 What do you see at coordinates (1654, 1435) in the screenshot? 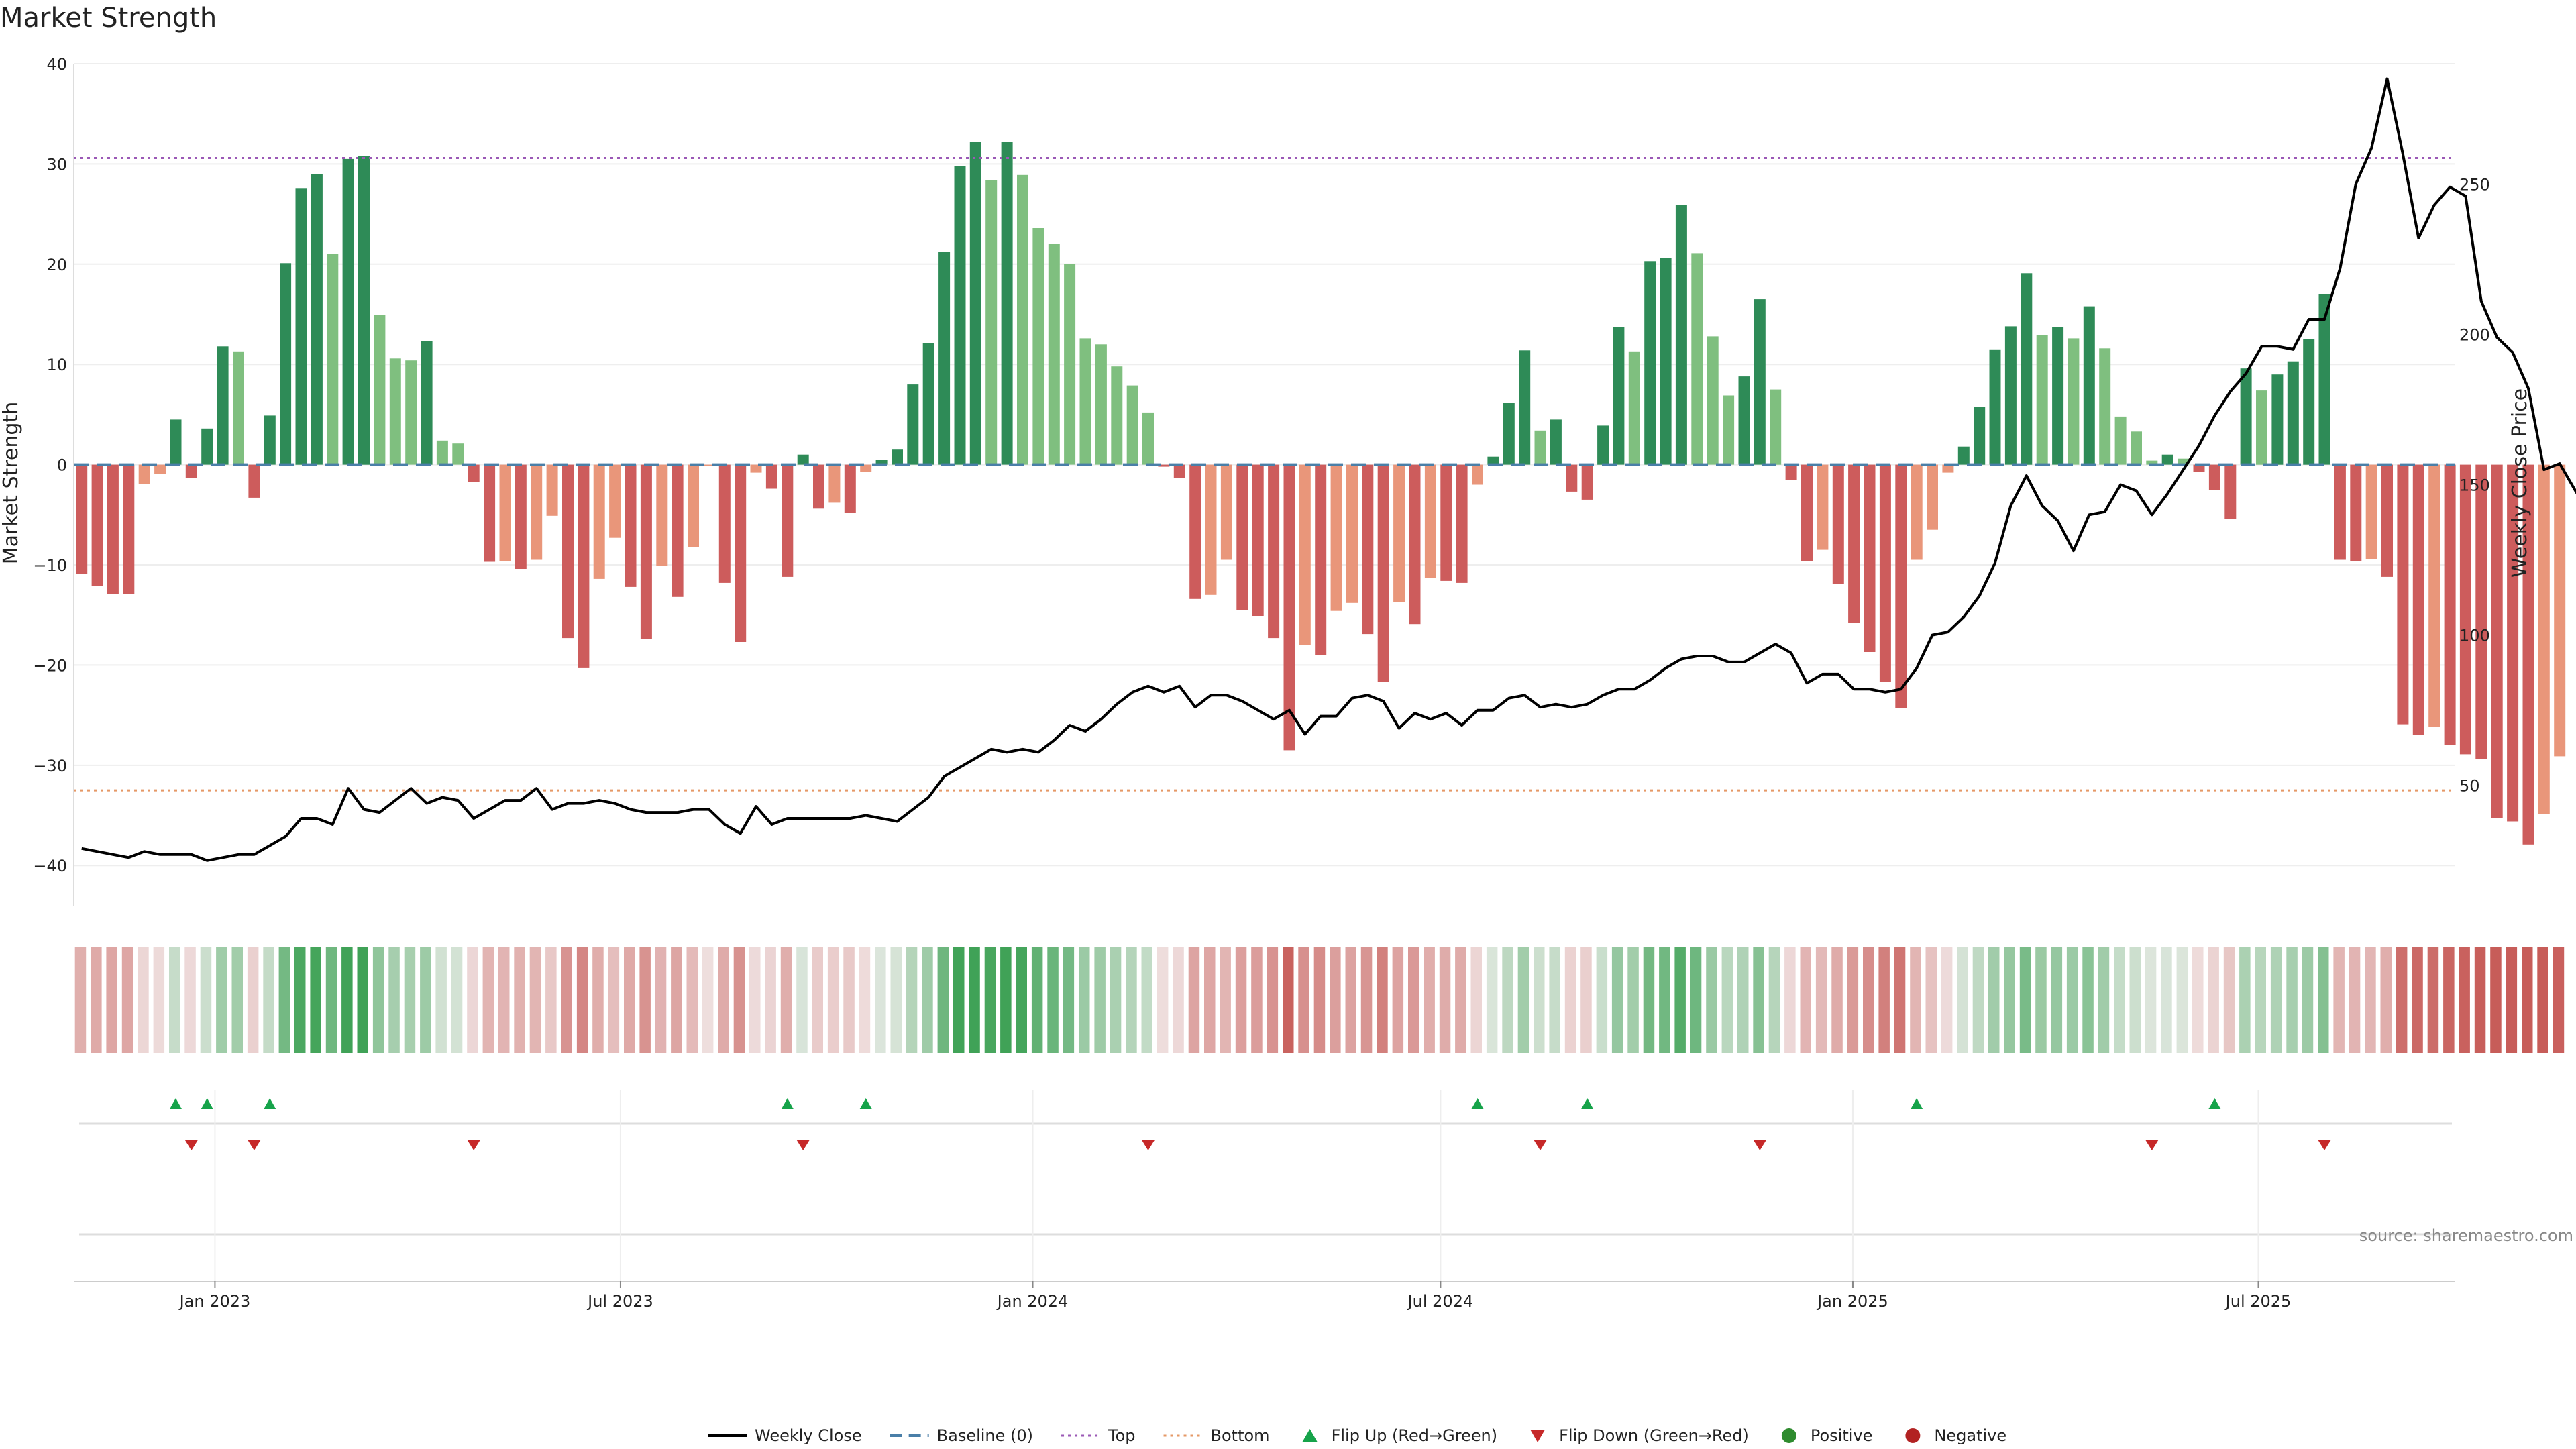
I see `legend-label: Flip Down (Green→Red)` at bounding box center [1654, 1435].